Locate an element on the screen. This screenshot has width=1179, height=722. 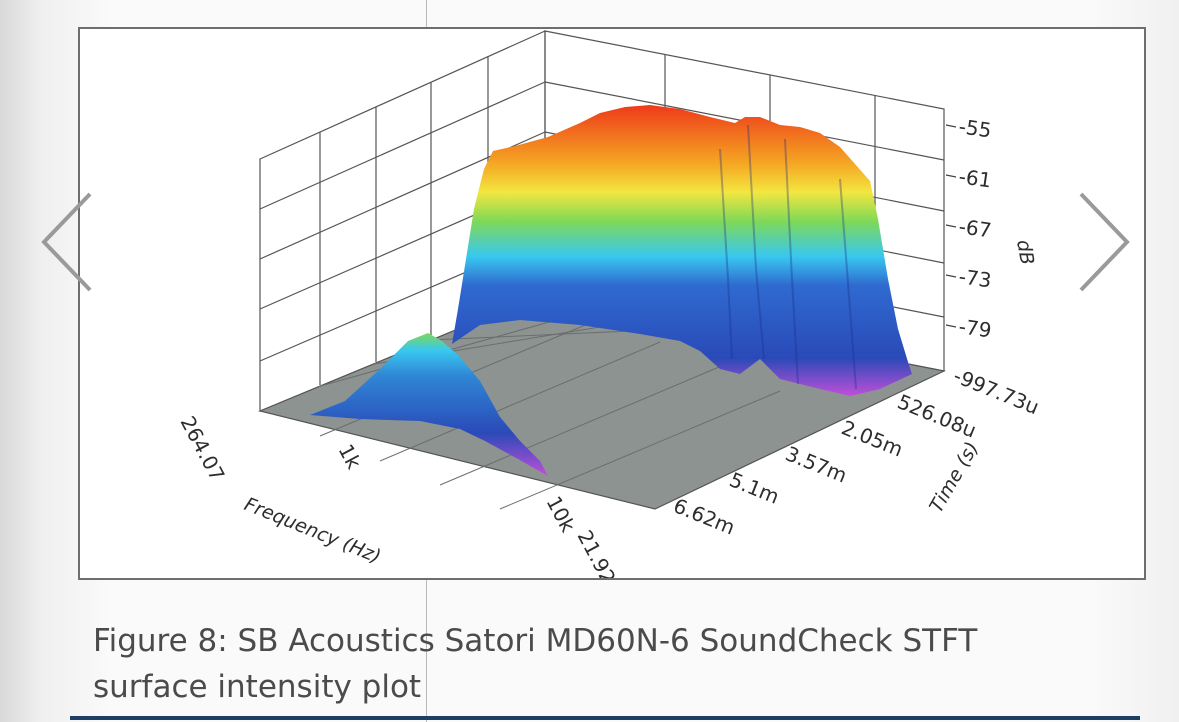
z-axis-title: dB is located at coordinates (1025, 252).